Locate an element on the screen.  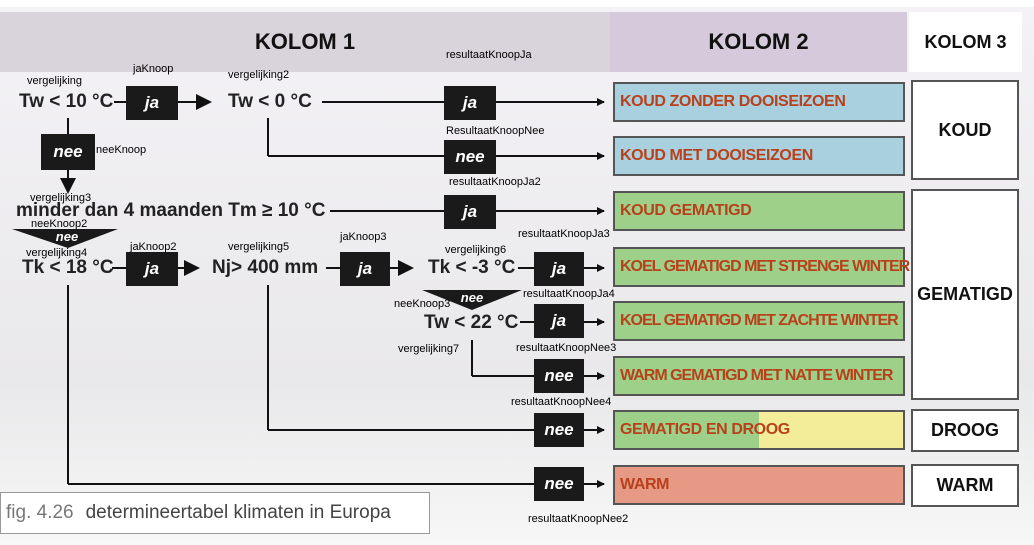
result-koel-gematigd-strenge-winter: KOEL GEMATIGD MET STRENGE WINTER is located at coordinates (761, 267).